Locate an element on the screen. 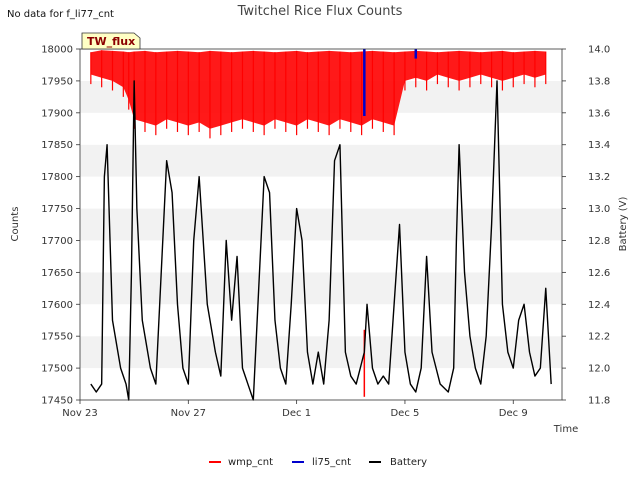 This screenshot has height=480, width=640. y-left-tick-label: 17450 is located at coordinates (57, 401).